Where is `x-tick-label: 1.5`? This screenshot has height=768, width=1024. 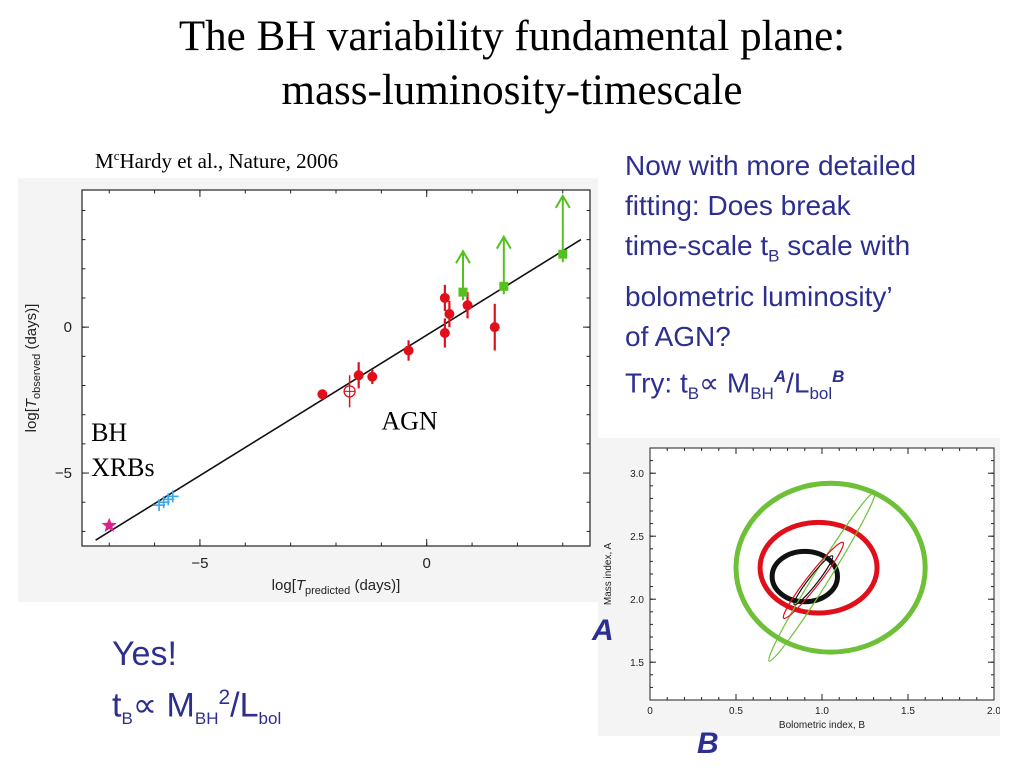
x-tick-label: 1.5 is located at coordinates (908, 711).